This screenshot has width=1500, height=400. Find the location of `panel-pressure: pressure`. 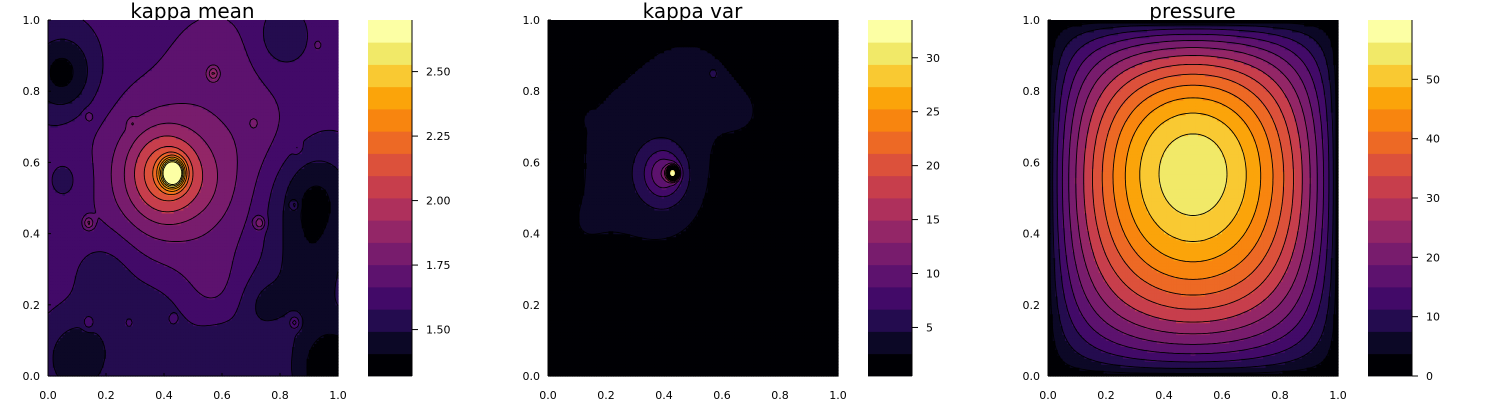

panel-pressure: pressure is located at coordinates (1192, 11).